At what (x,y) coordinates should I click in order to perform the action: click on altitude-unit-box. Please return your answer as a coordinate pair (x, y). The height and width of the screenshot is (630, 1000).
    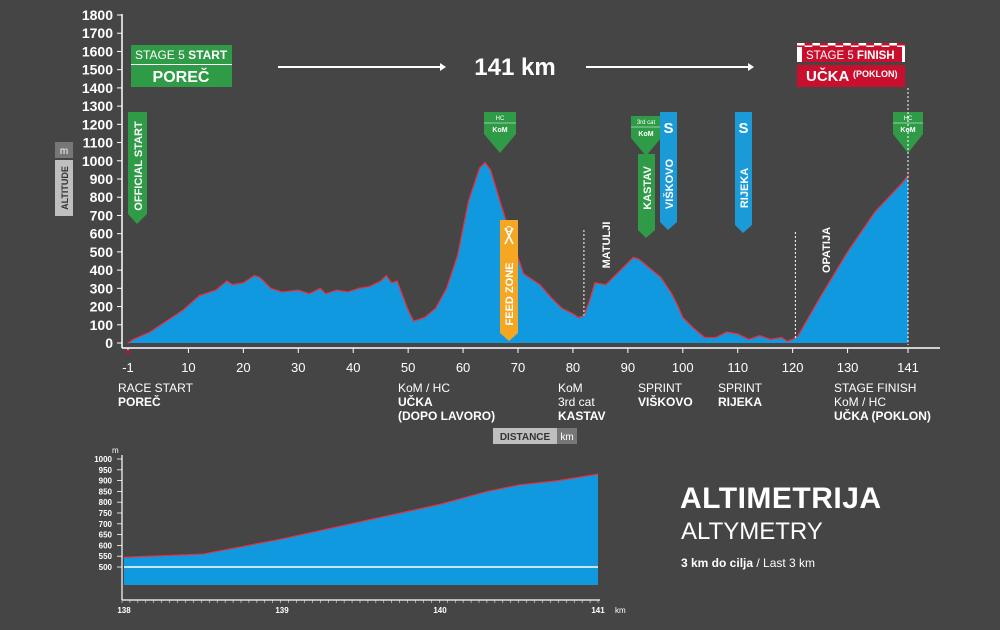
    Looking at the image, I should click on (64, 150).